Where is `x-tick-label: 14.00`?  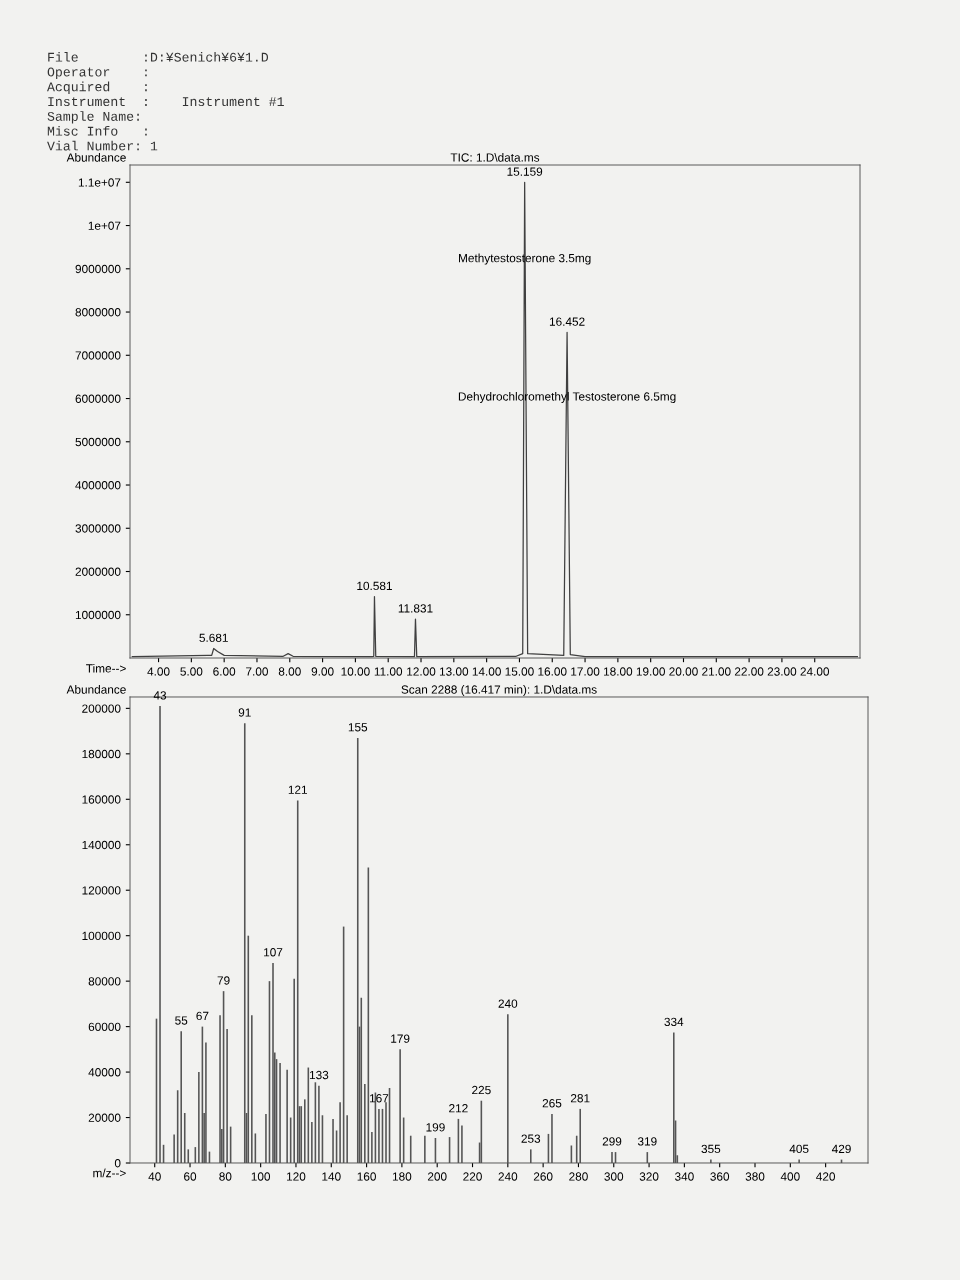
x-tick-label: 14.00 is located at coordinates (486, 671).